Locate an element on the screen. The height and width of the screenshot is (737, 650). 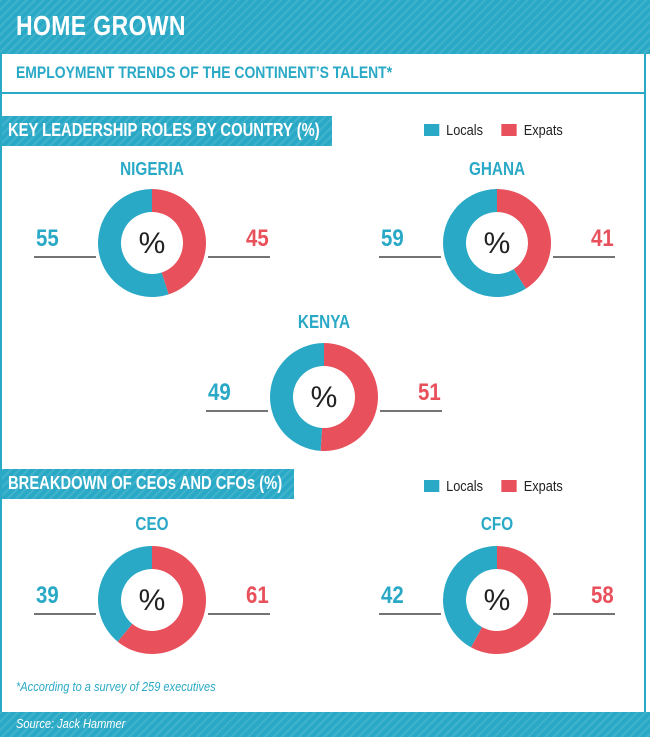
ghana-expats-slice is located at coordinates (524, 239).